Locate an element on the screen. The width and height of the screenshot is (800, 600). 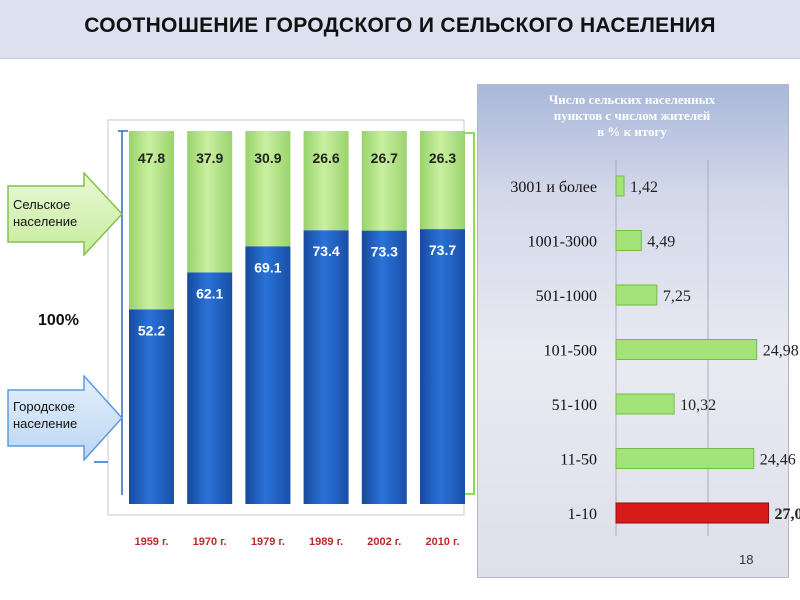
size-category-label: 101-500 is located at coordinates (570, 351).